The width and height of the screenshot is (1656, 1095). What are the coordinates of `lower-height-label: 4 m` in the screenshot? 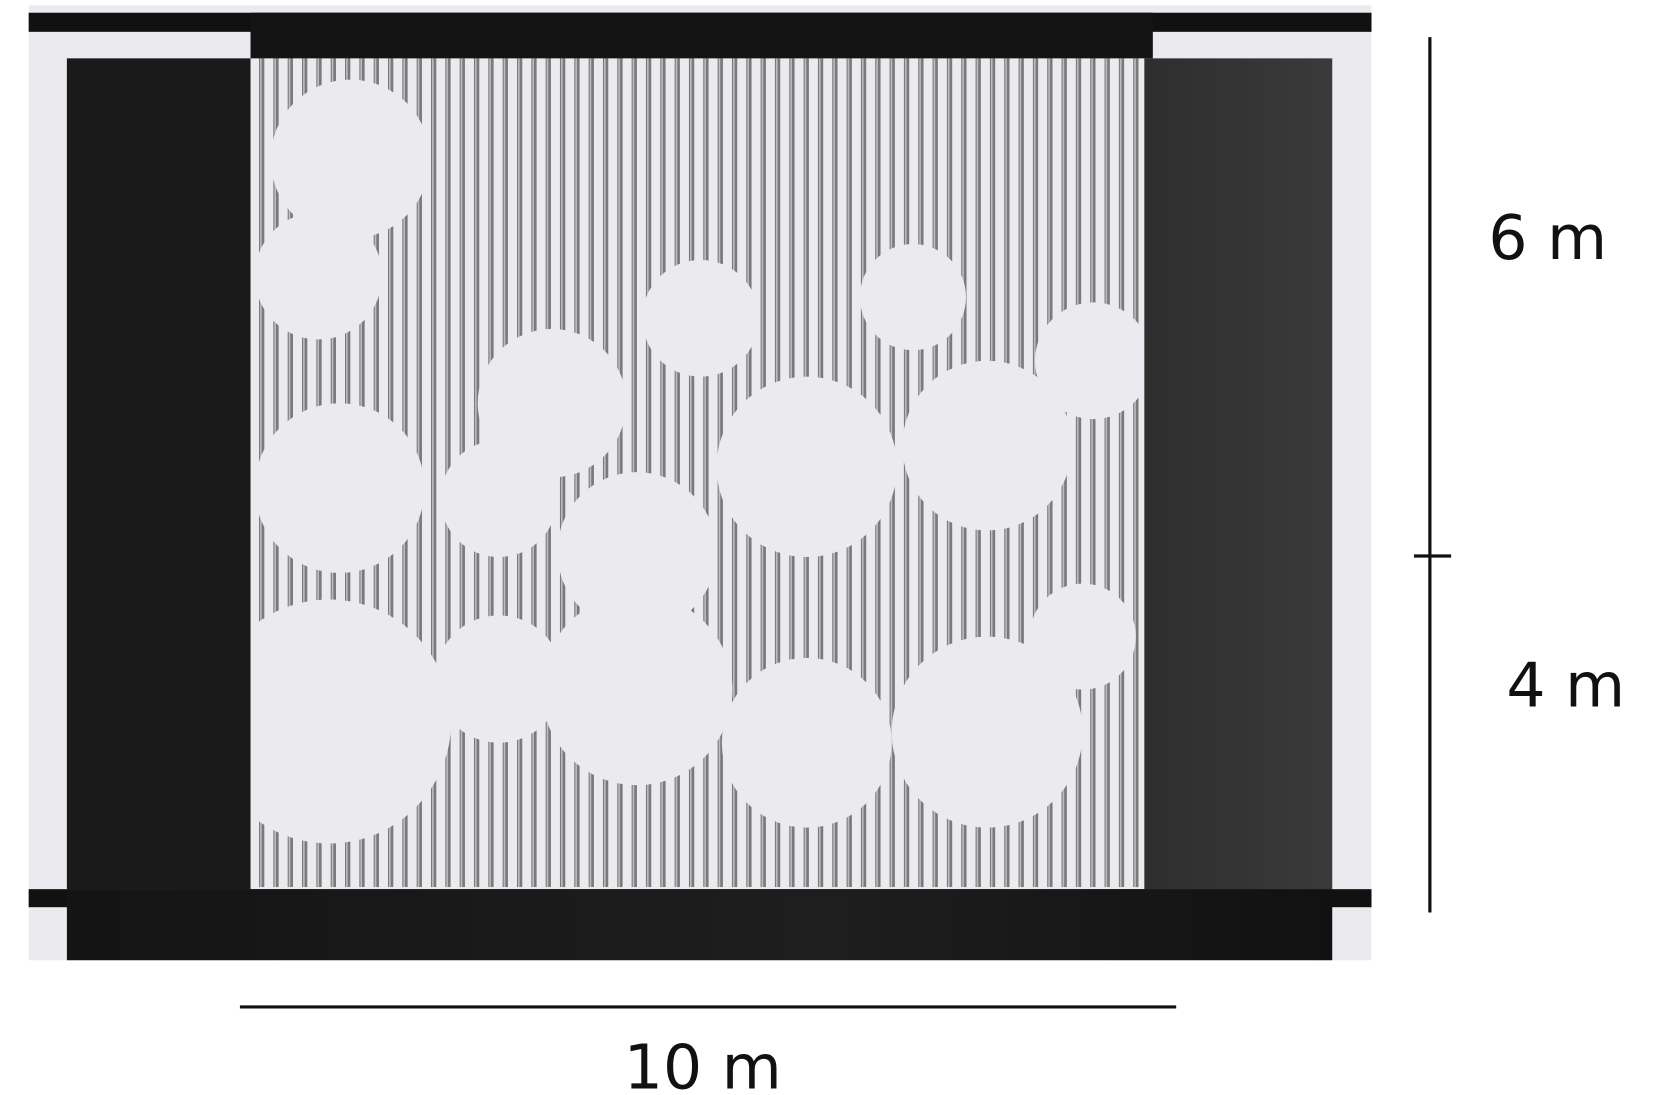 It's located at (1565, 686).